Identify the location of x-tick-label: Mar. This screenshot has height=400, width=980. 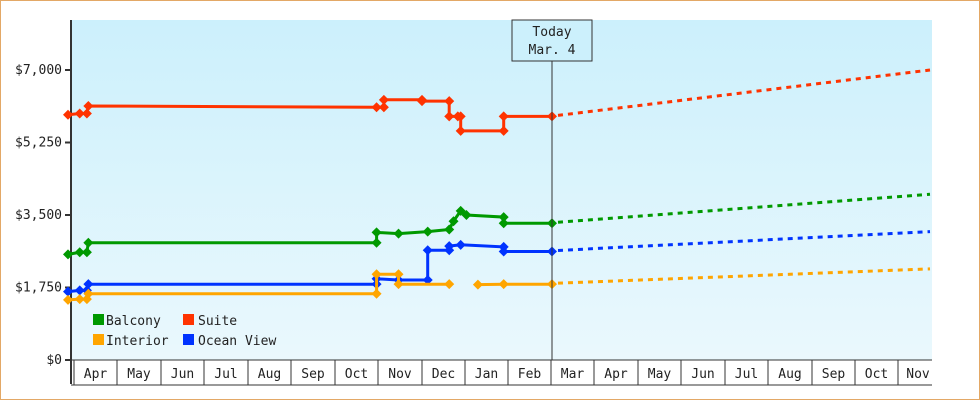
(573, 374).